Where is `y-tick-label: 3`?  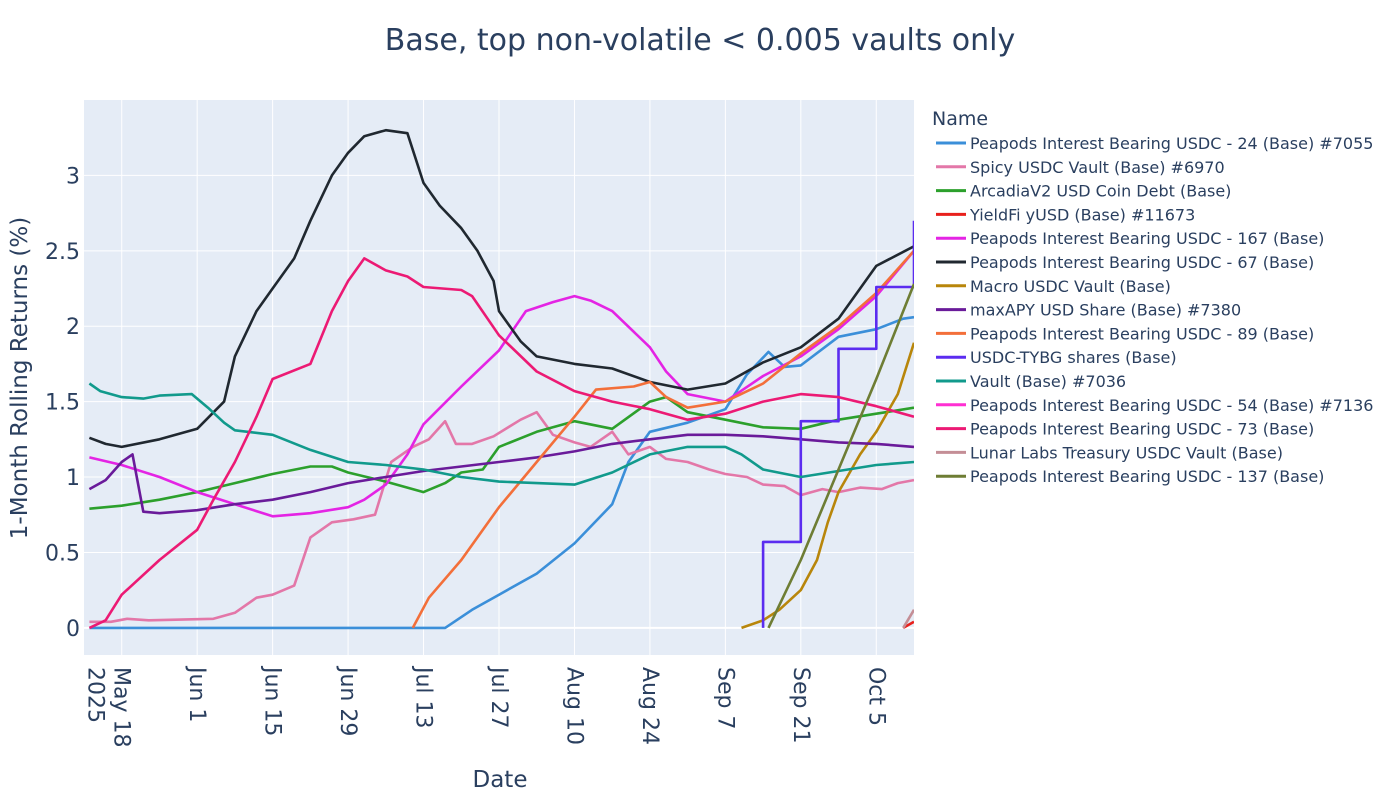 y-tick-label: 3 is located at coordinates (73, 176).